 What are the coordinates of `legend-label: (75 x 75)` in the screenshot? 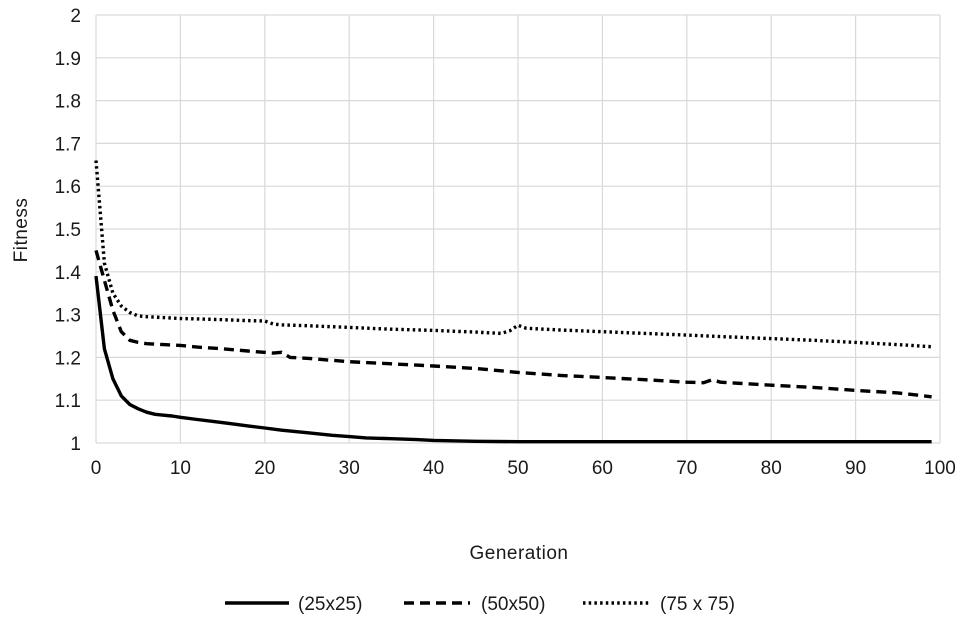 It's located at (697, 604).